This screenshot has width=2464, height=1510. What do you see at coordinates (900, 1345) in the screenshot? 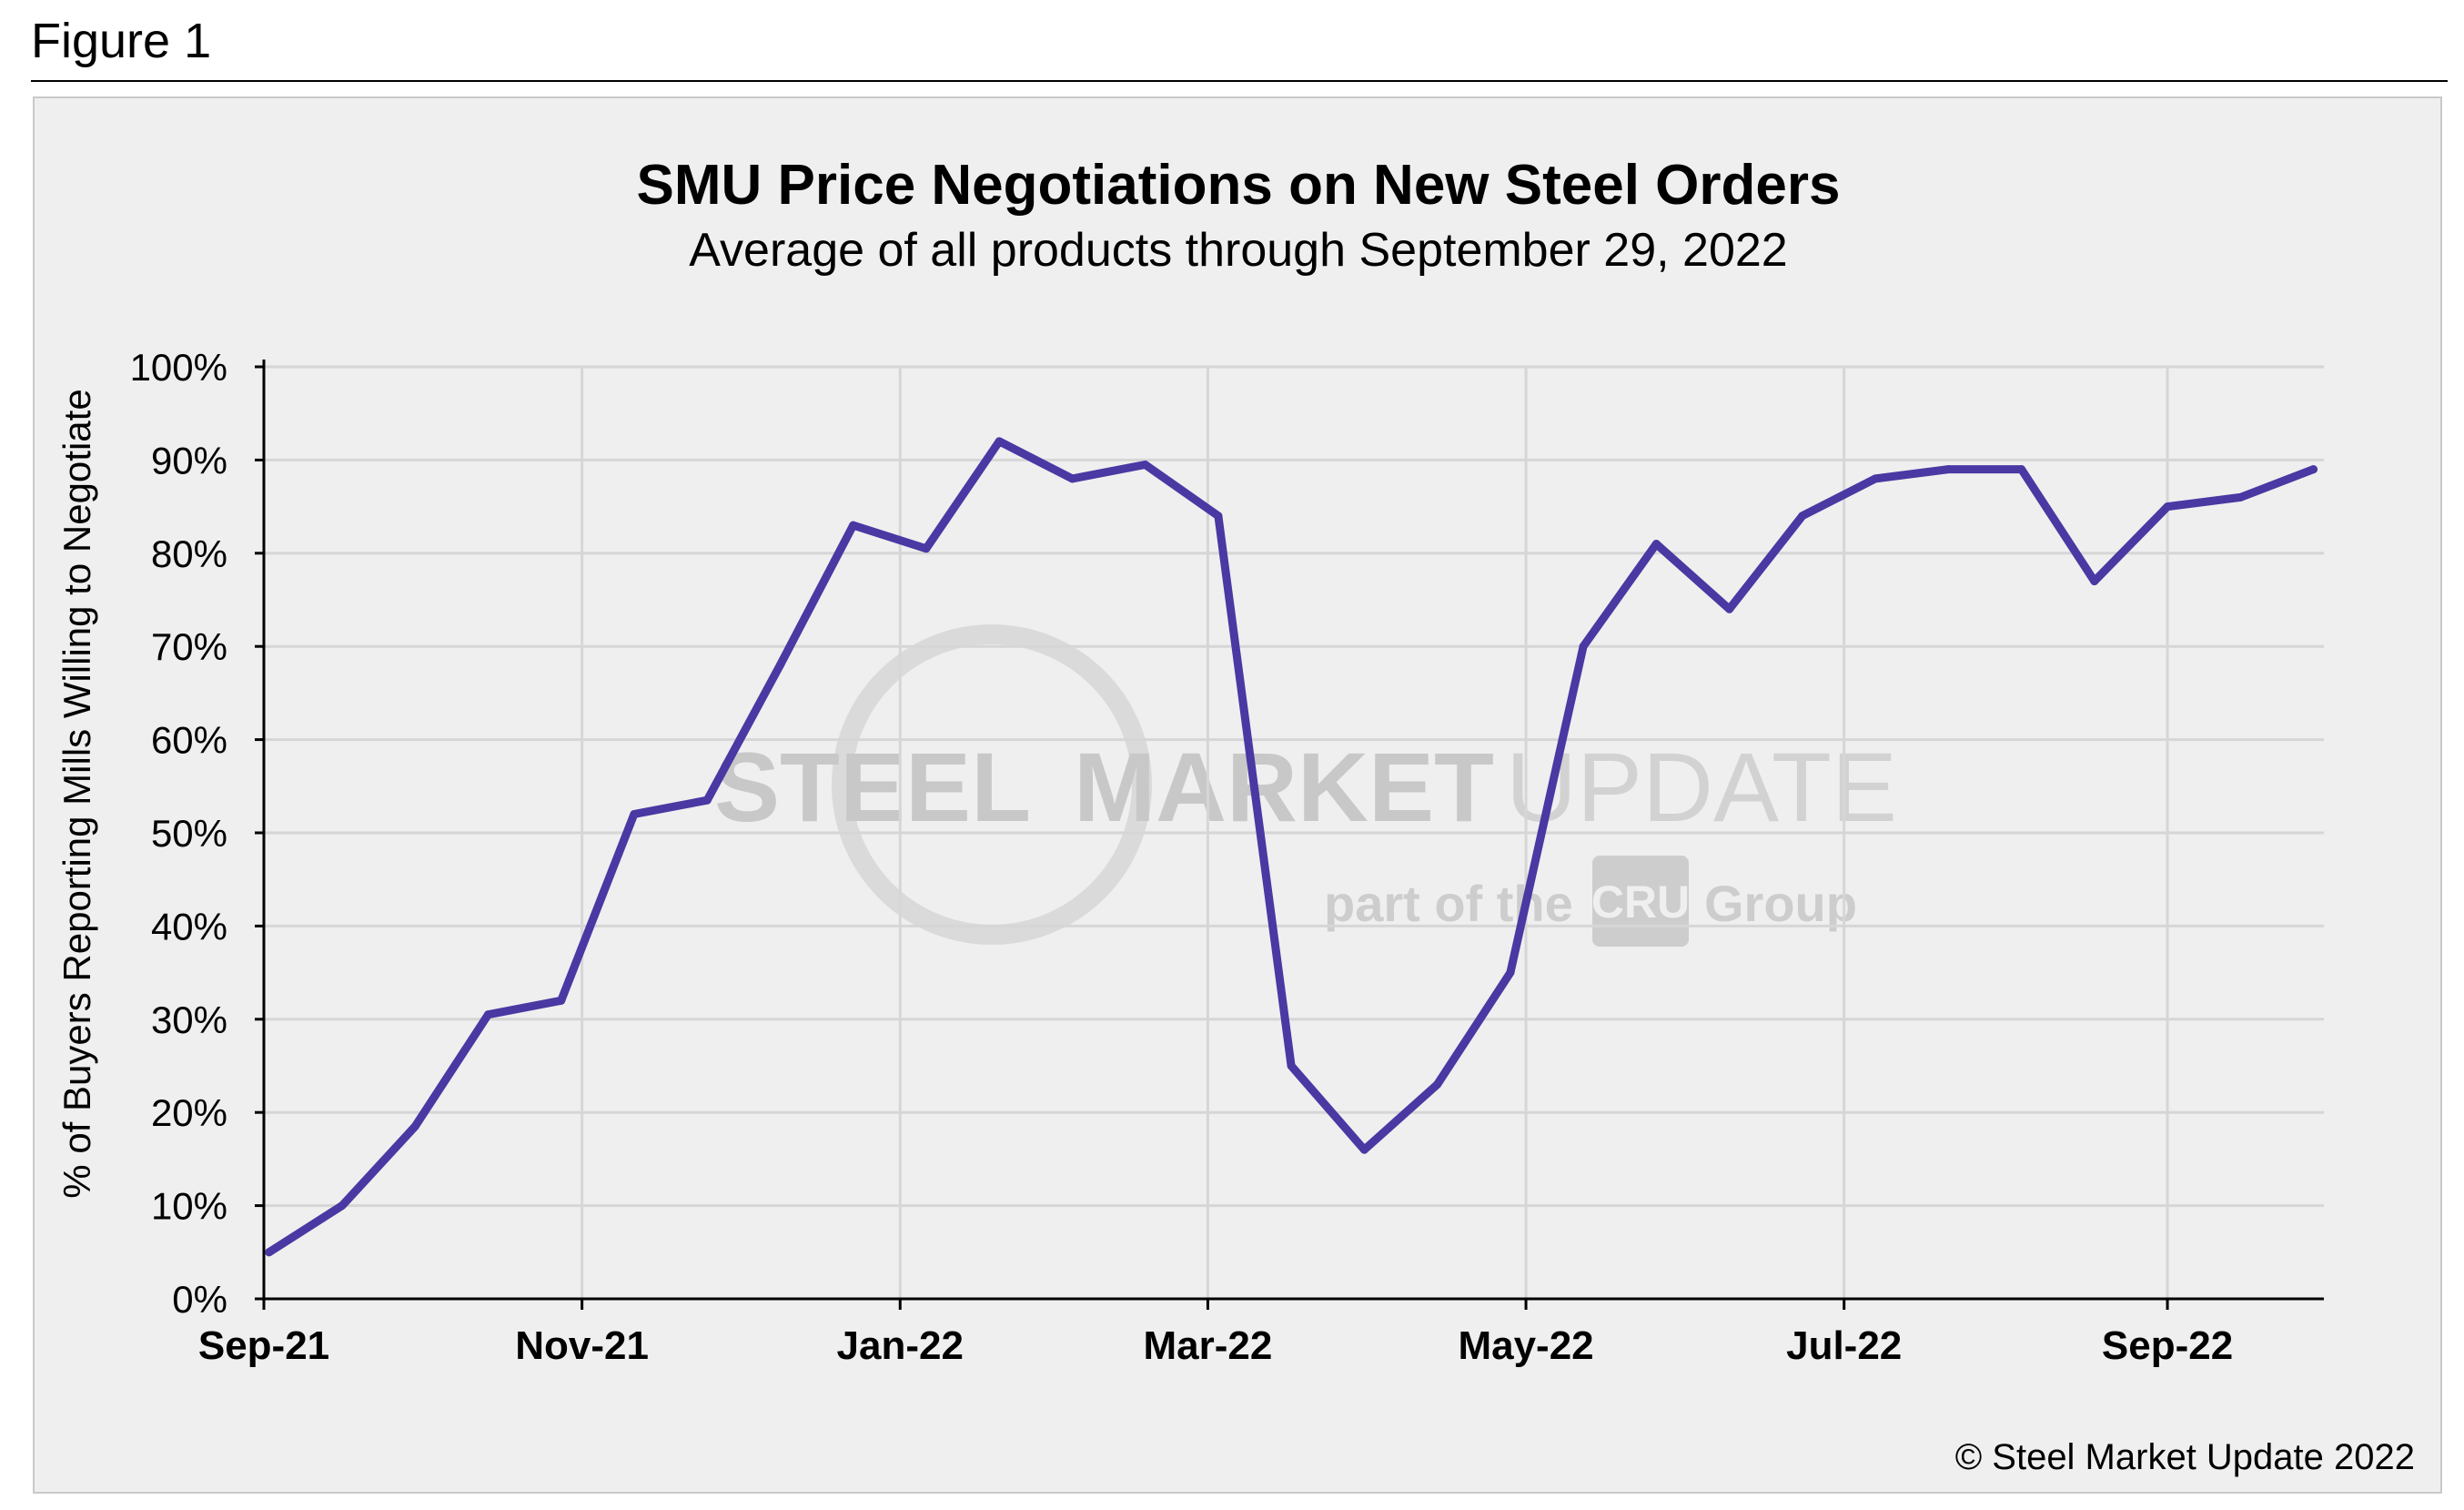
I see `x-tick-label: Jan-22` at bounding box center [900, 1345].